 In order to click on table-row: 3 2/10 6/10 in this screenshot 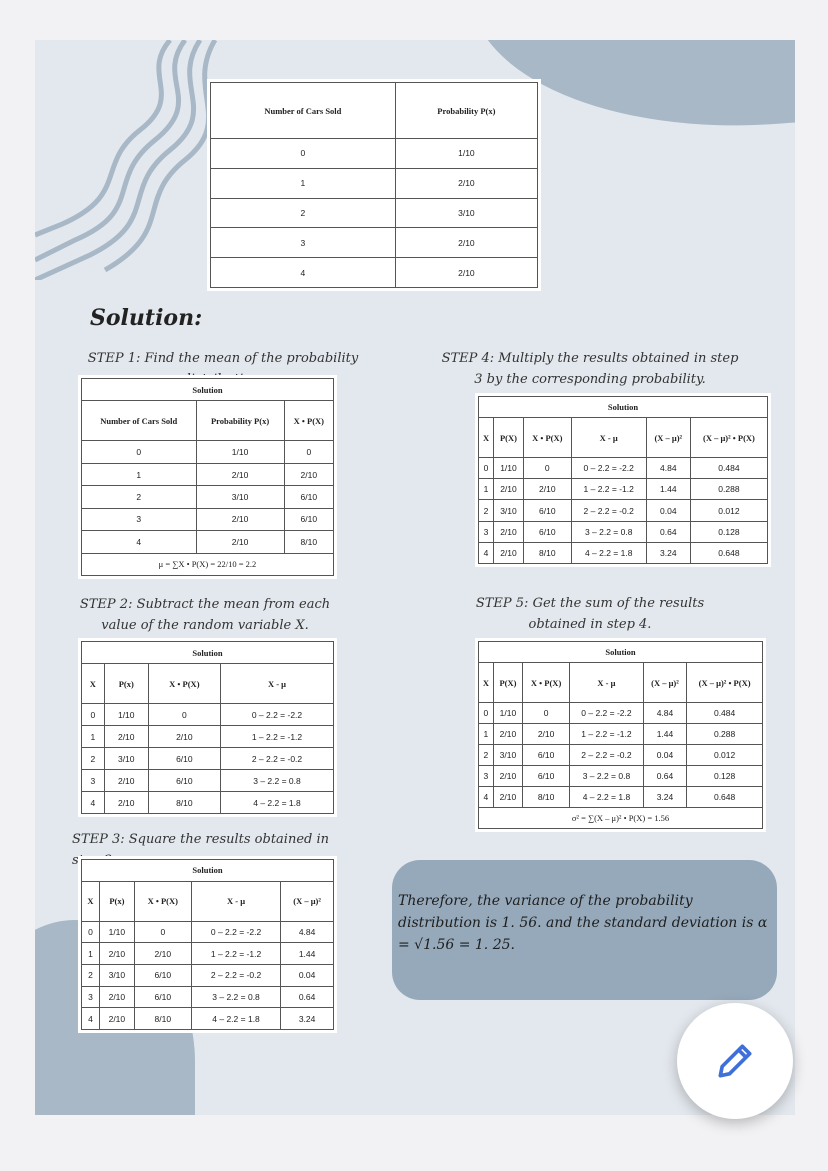, I will do `click(208, 519)`.